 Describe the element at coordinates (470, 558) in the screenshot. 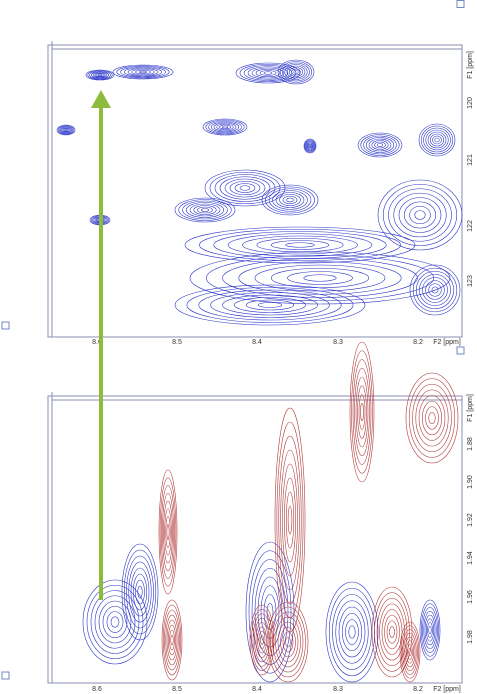

I see `y-tick-label: 1.94` at that location.